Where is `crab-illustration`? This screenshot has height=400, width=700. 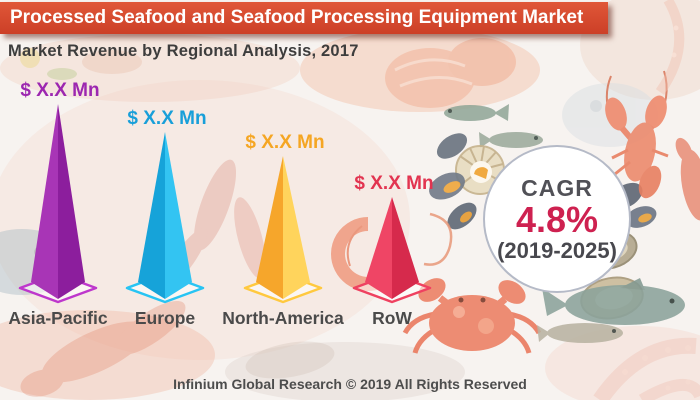 crab-illustration is located at coordinates (472, 316).